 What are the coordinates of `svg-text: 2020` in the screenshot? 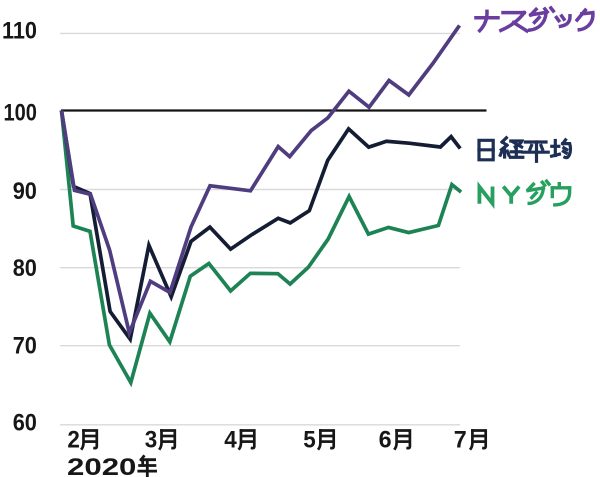 It's located at (101, 465).